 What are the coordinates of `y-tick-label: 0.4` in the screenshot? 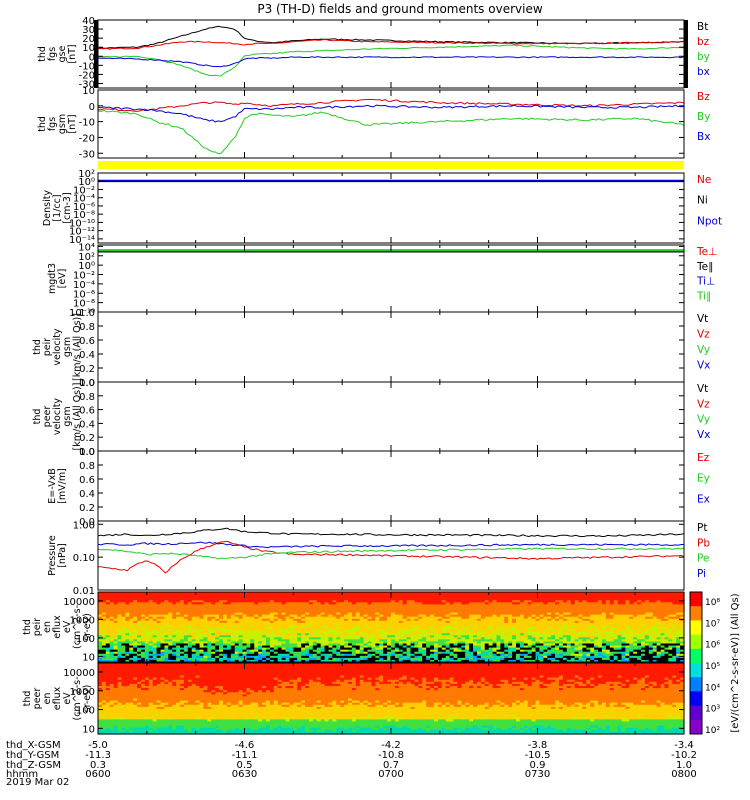 It's located at (87, 424).